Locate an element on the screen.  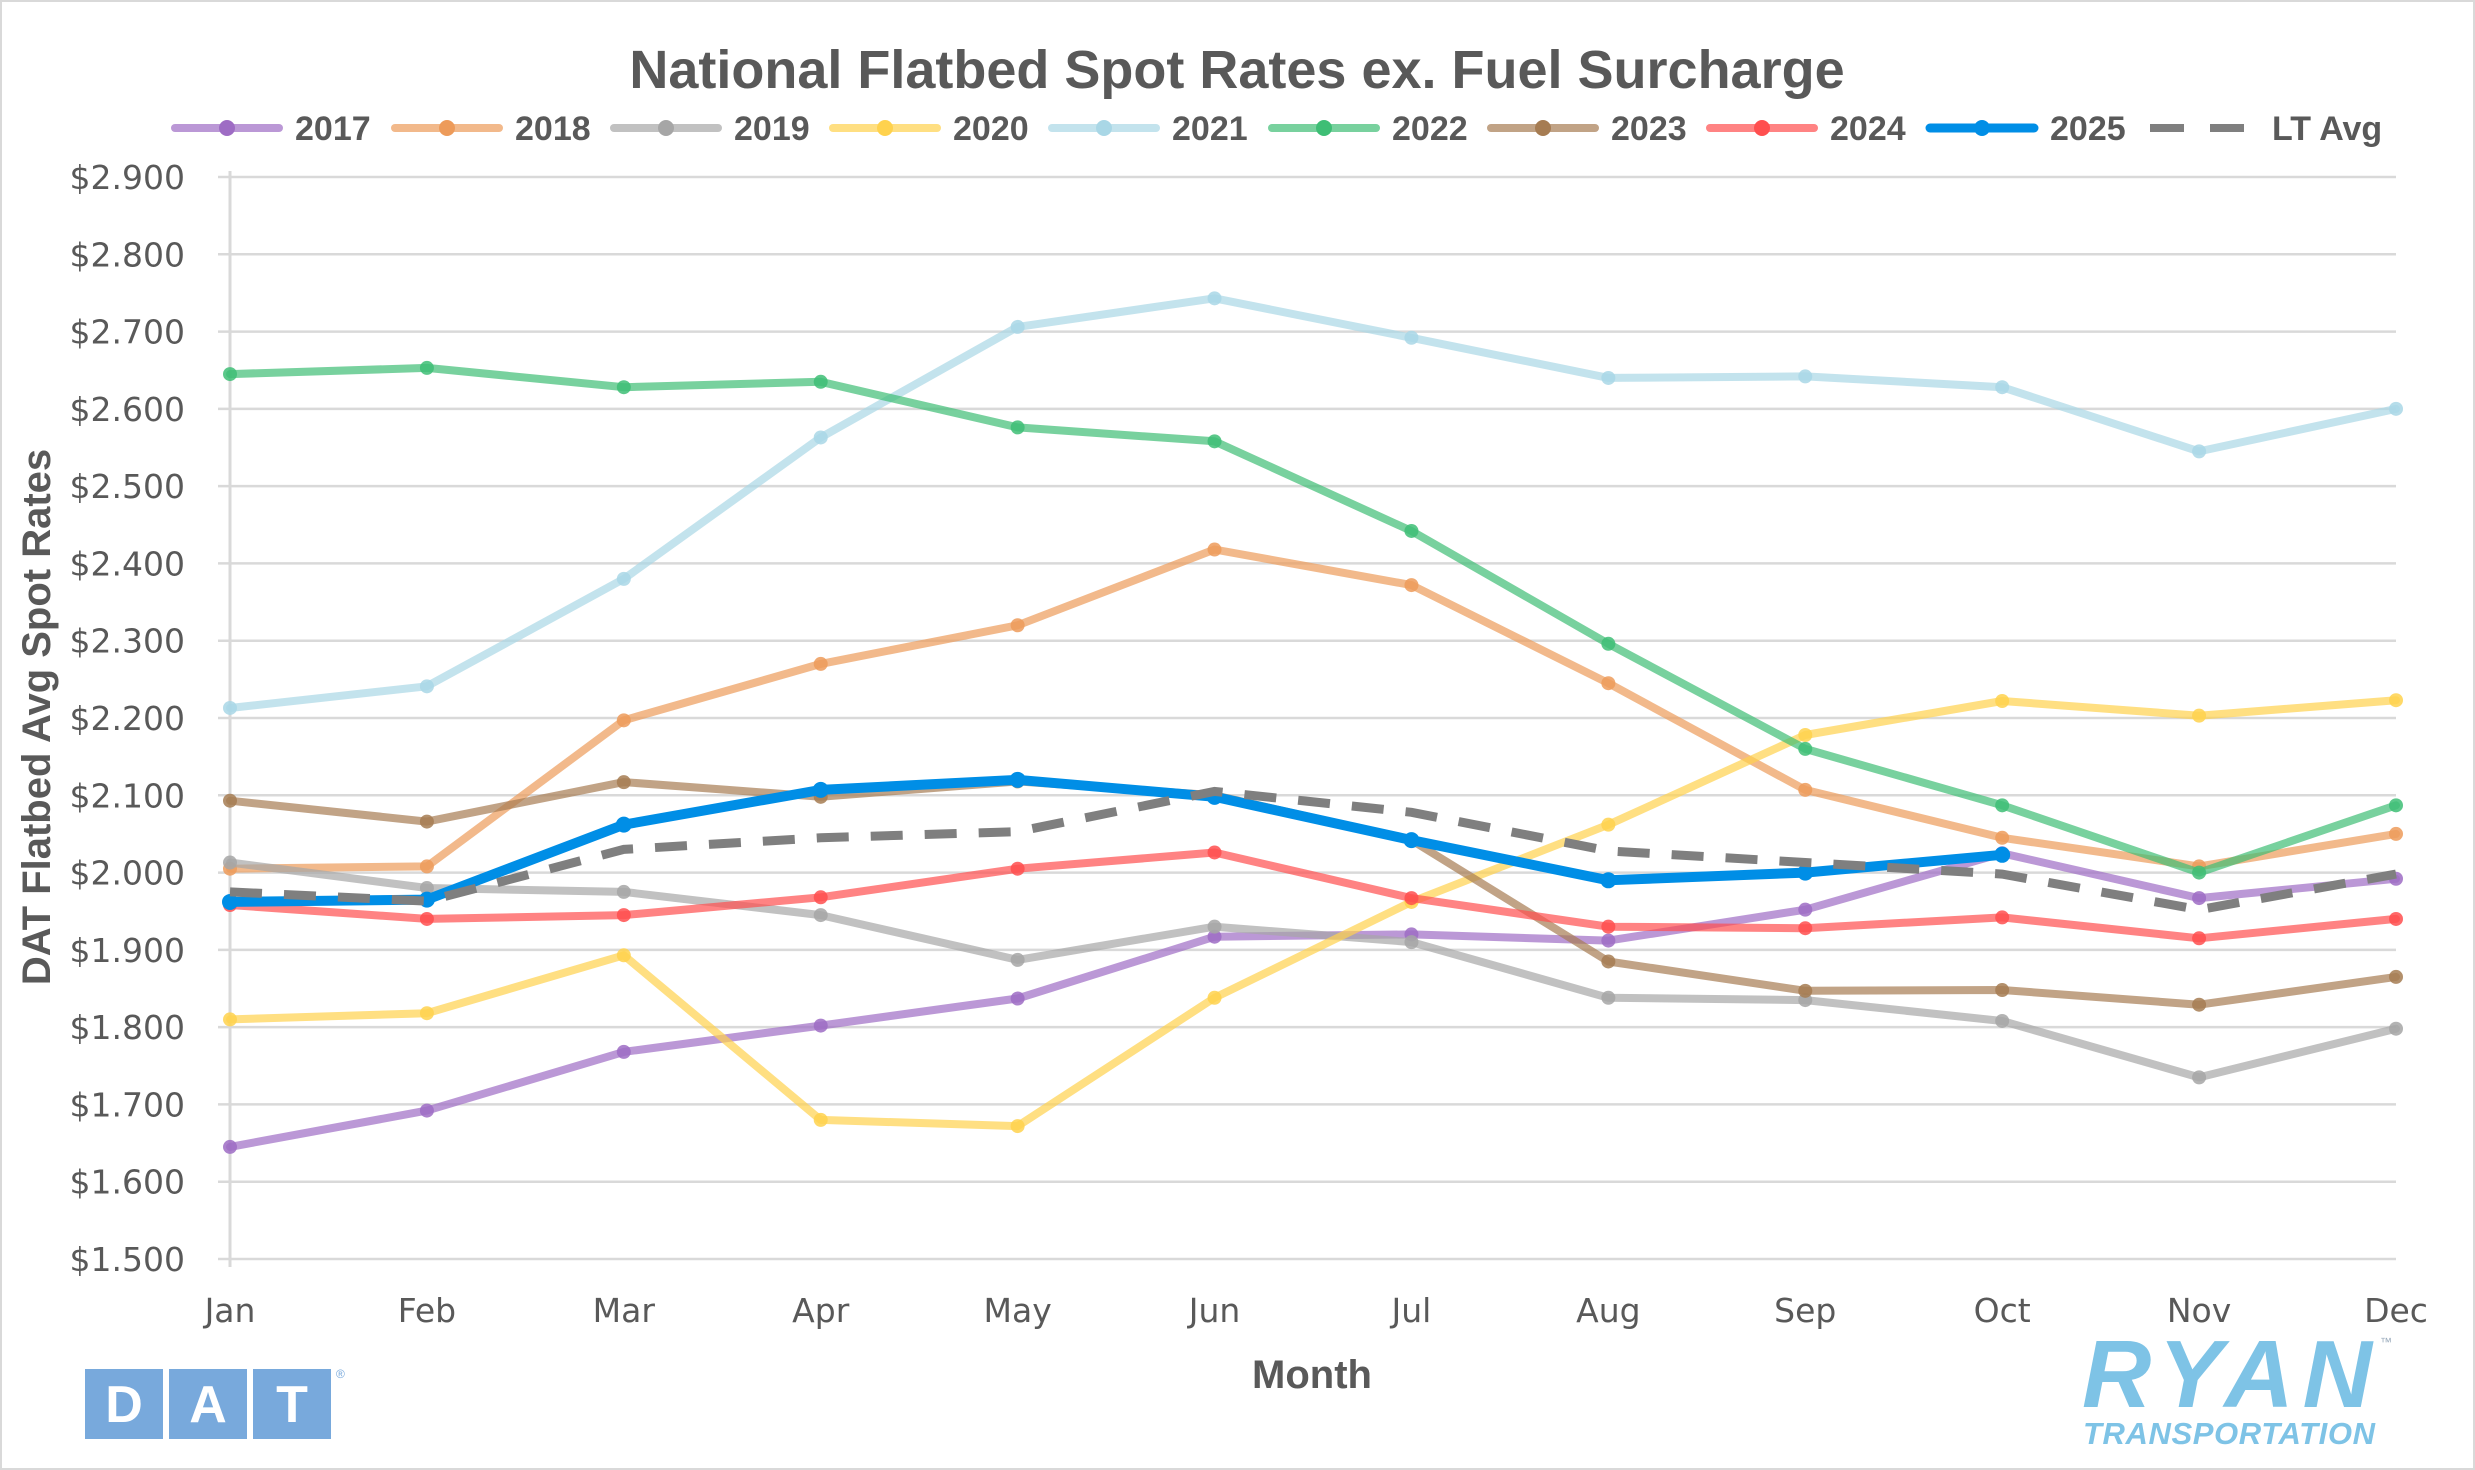
x-tick-label: Jan is located at coordinates (229, 1310).